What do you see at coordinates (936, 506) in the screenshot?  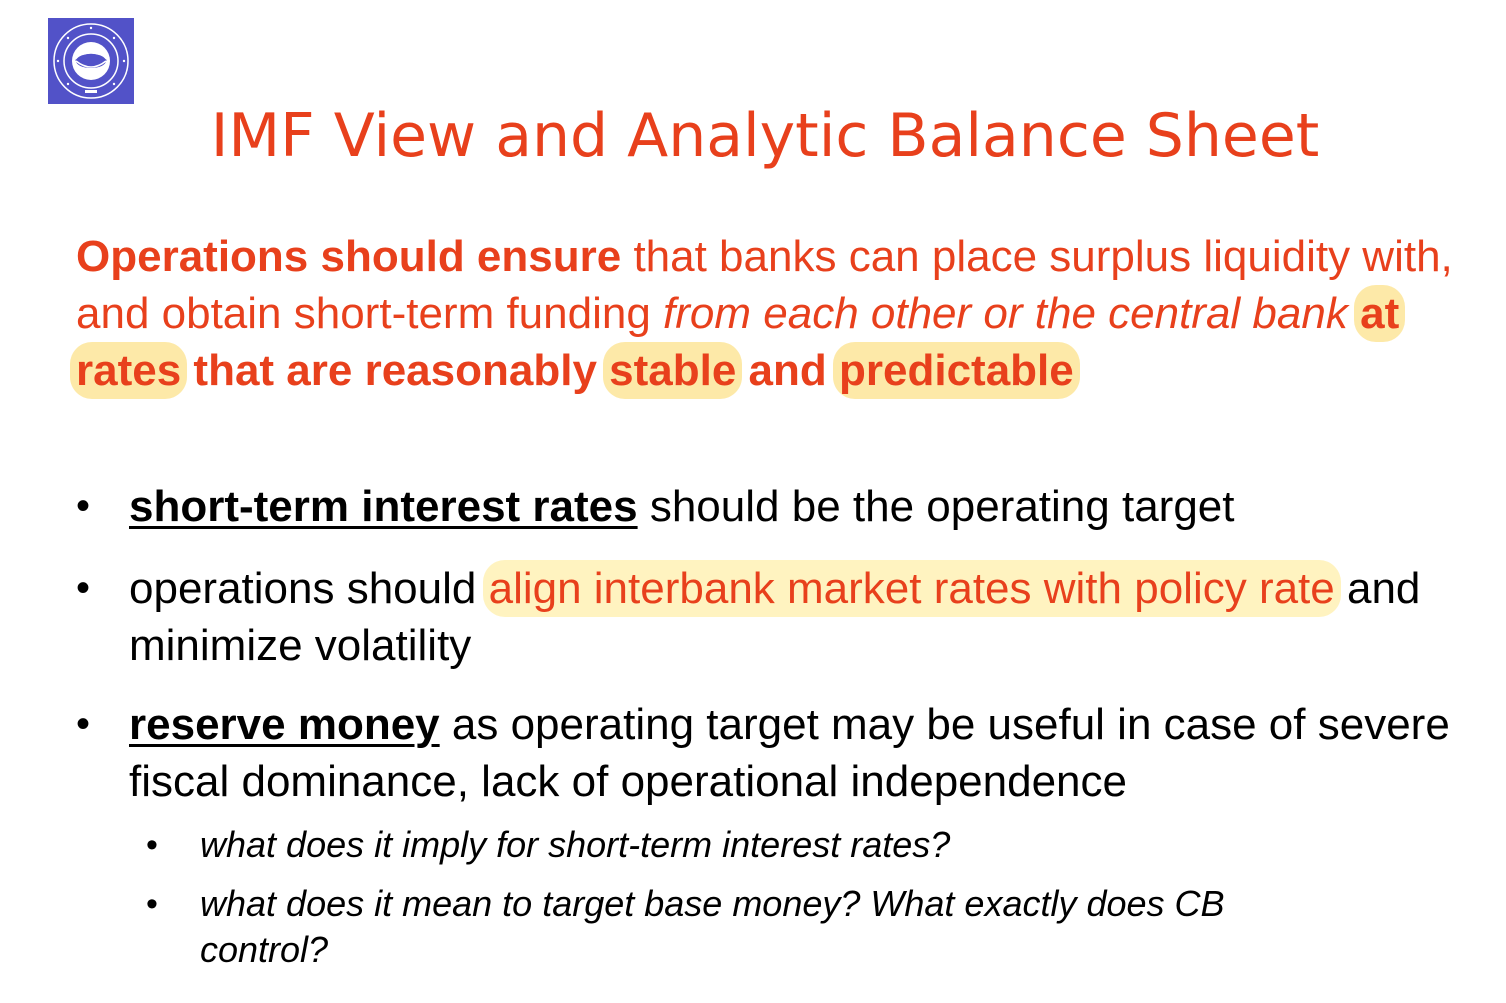 I see `bullet-rest: should be the operating target` at bounding box center [936, 506].